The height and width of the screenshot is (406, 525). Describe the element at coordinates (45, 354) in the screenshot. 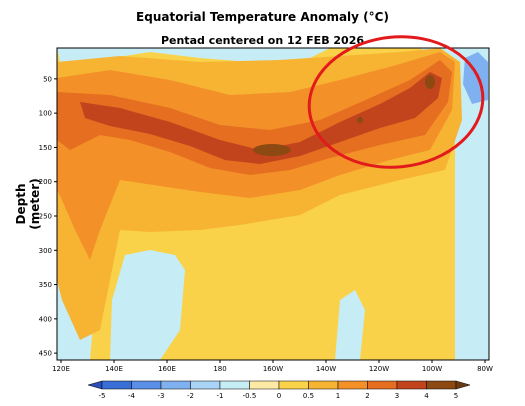

I see `y-tick-label: 450` at that location.